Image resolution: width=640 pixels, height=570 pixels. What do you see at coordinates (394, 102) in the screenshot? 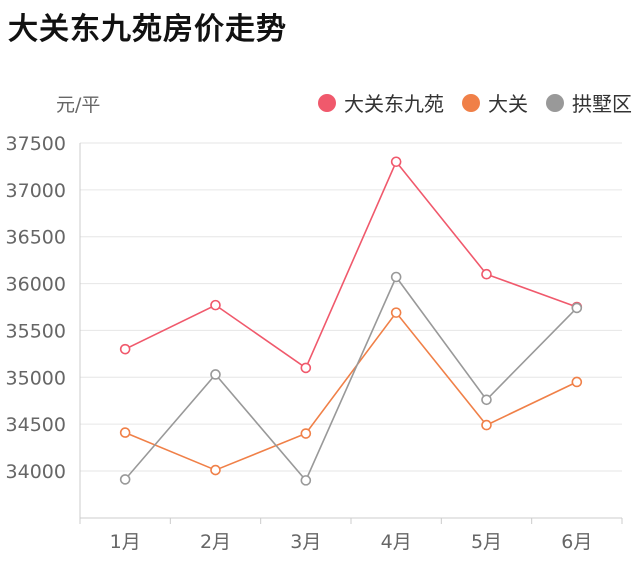
I see `legend-label-series-1: 大关东九苑` at bounding box center [394, 102].